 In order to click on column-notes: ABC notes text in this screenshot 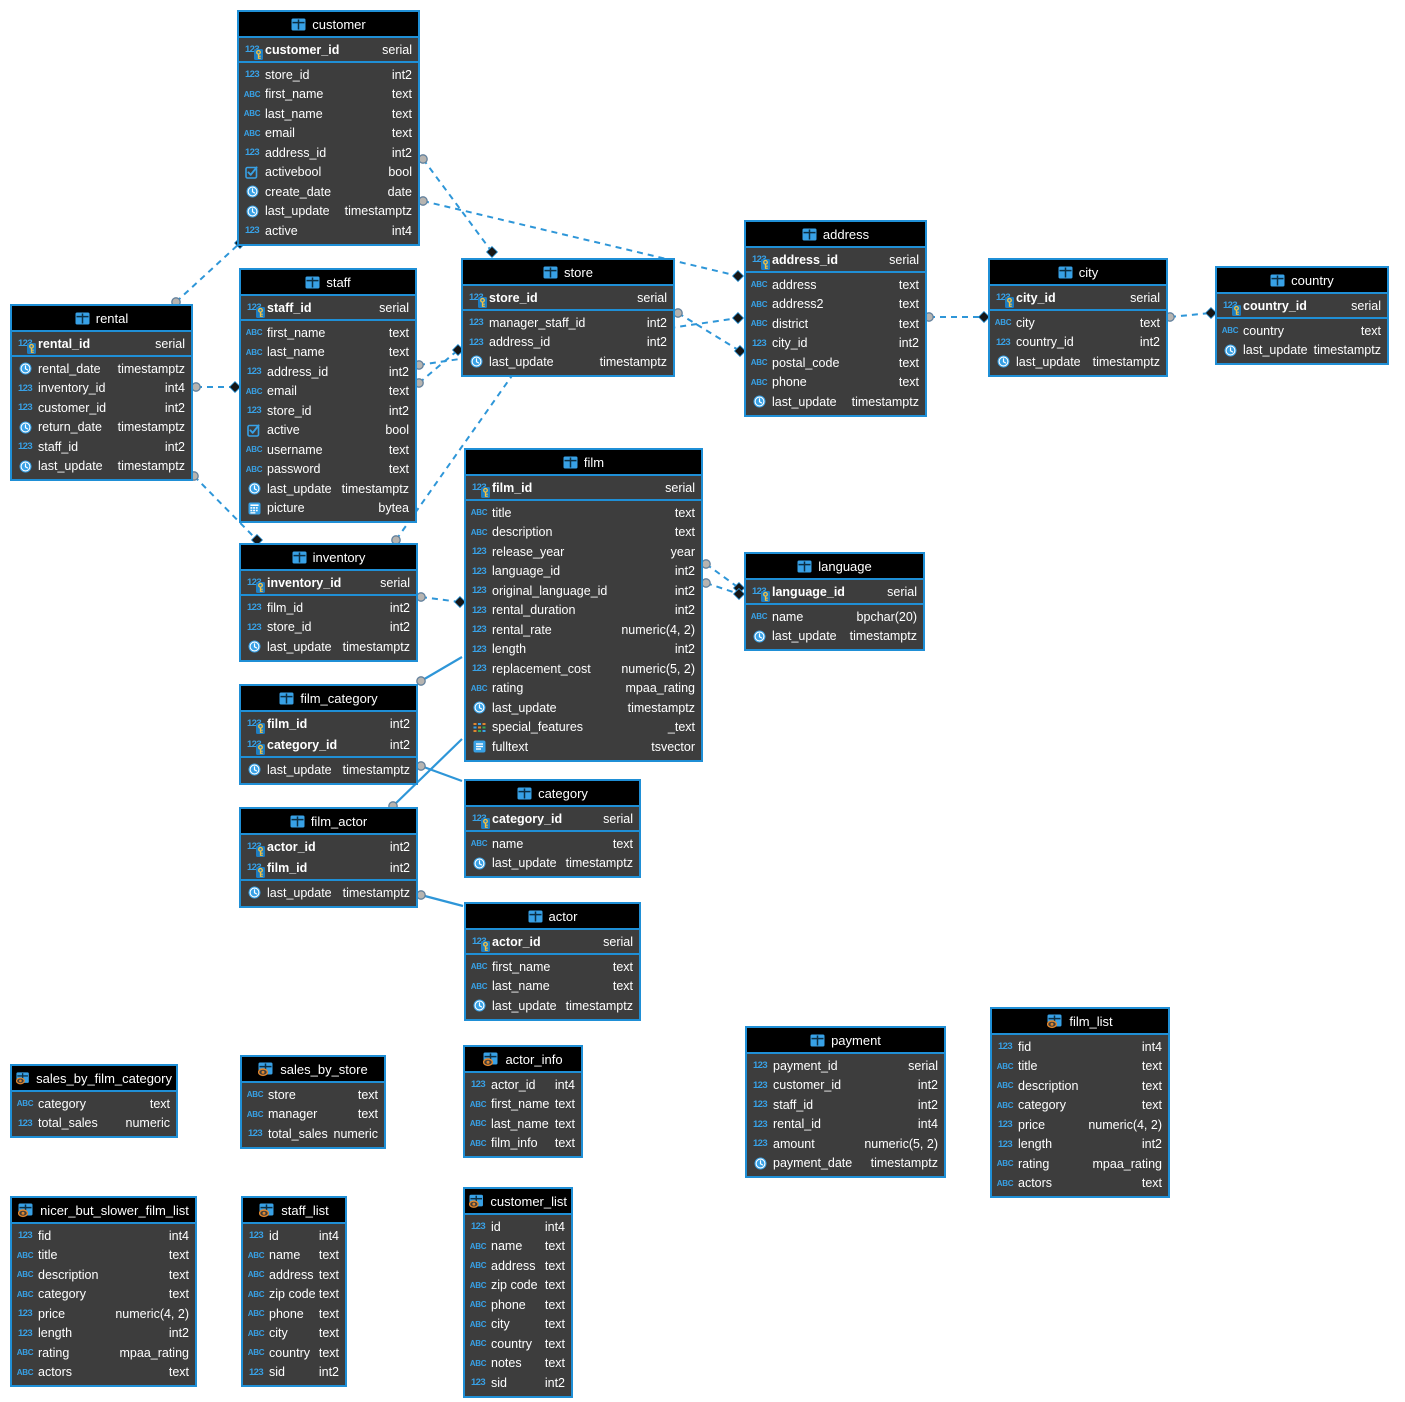, I will do `click(518, 1364)`.